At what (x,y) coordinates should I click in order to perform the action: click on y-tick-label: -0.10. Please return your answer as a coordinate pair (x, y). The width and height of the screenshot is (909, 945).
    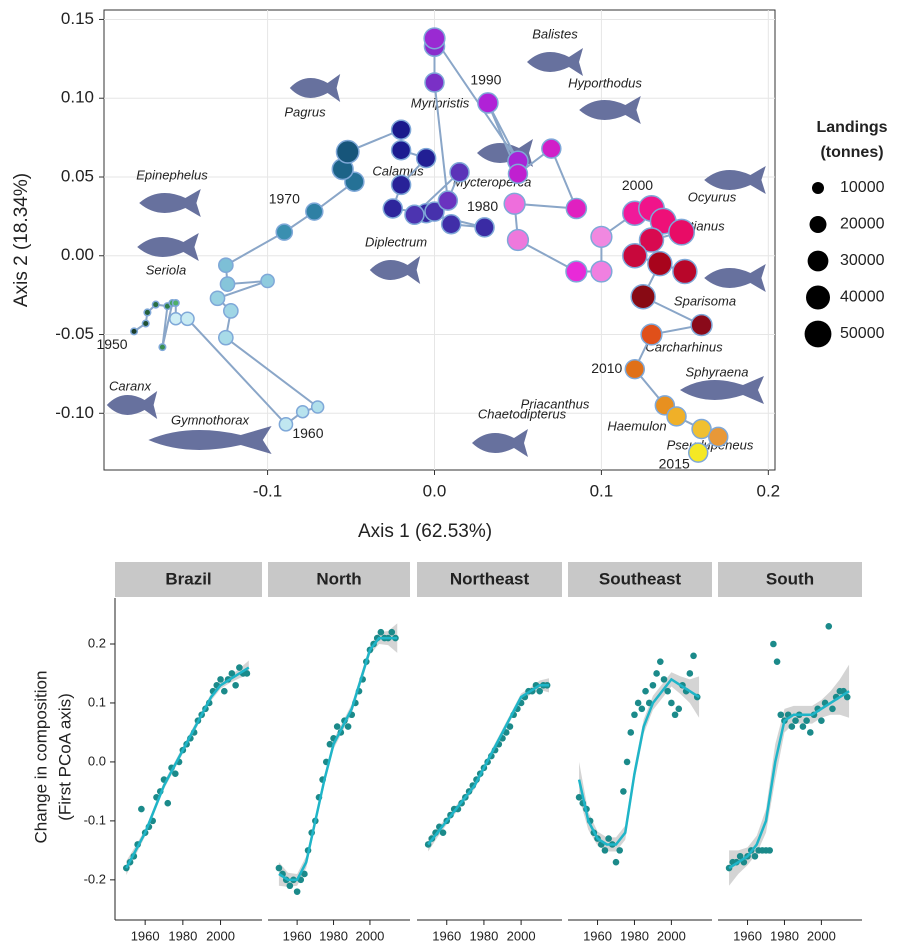
    Looking at the image, I should click on (74, 412).